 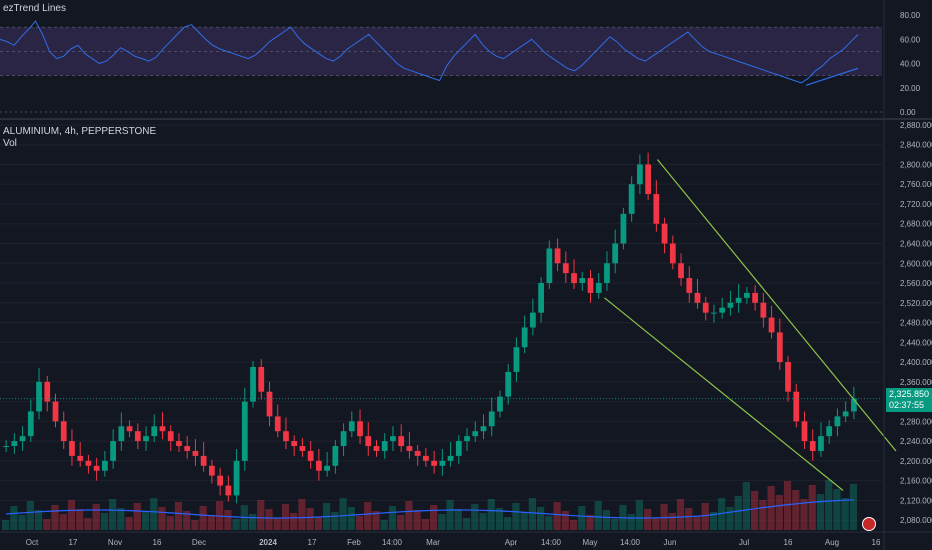 What do you see at coordinates (916, 461) in the screenshot?
I see `price-y-tick: 2,200.000` at bounding box center [916, 461].